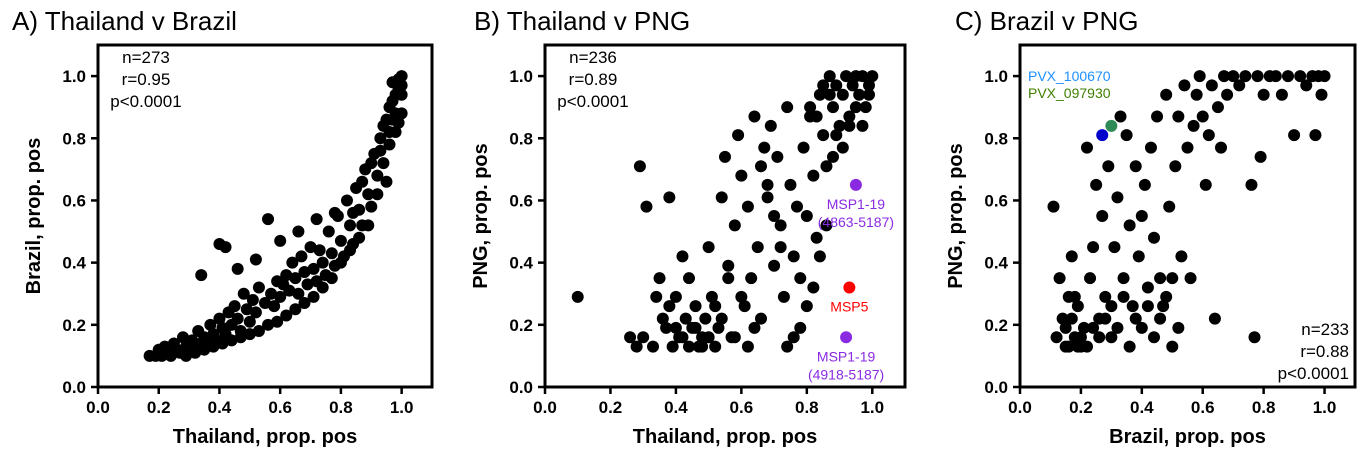  Describe the element at coordinates (1111, 125) in the screenshot. I see `highlight-point` at that location.